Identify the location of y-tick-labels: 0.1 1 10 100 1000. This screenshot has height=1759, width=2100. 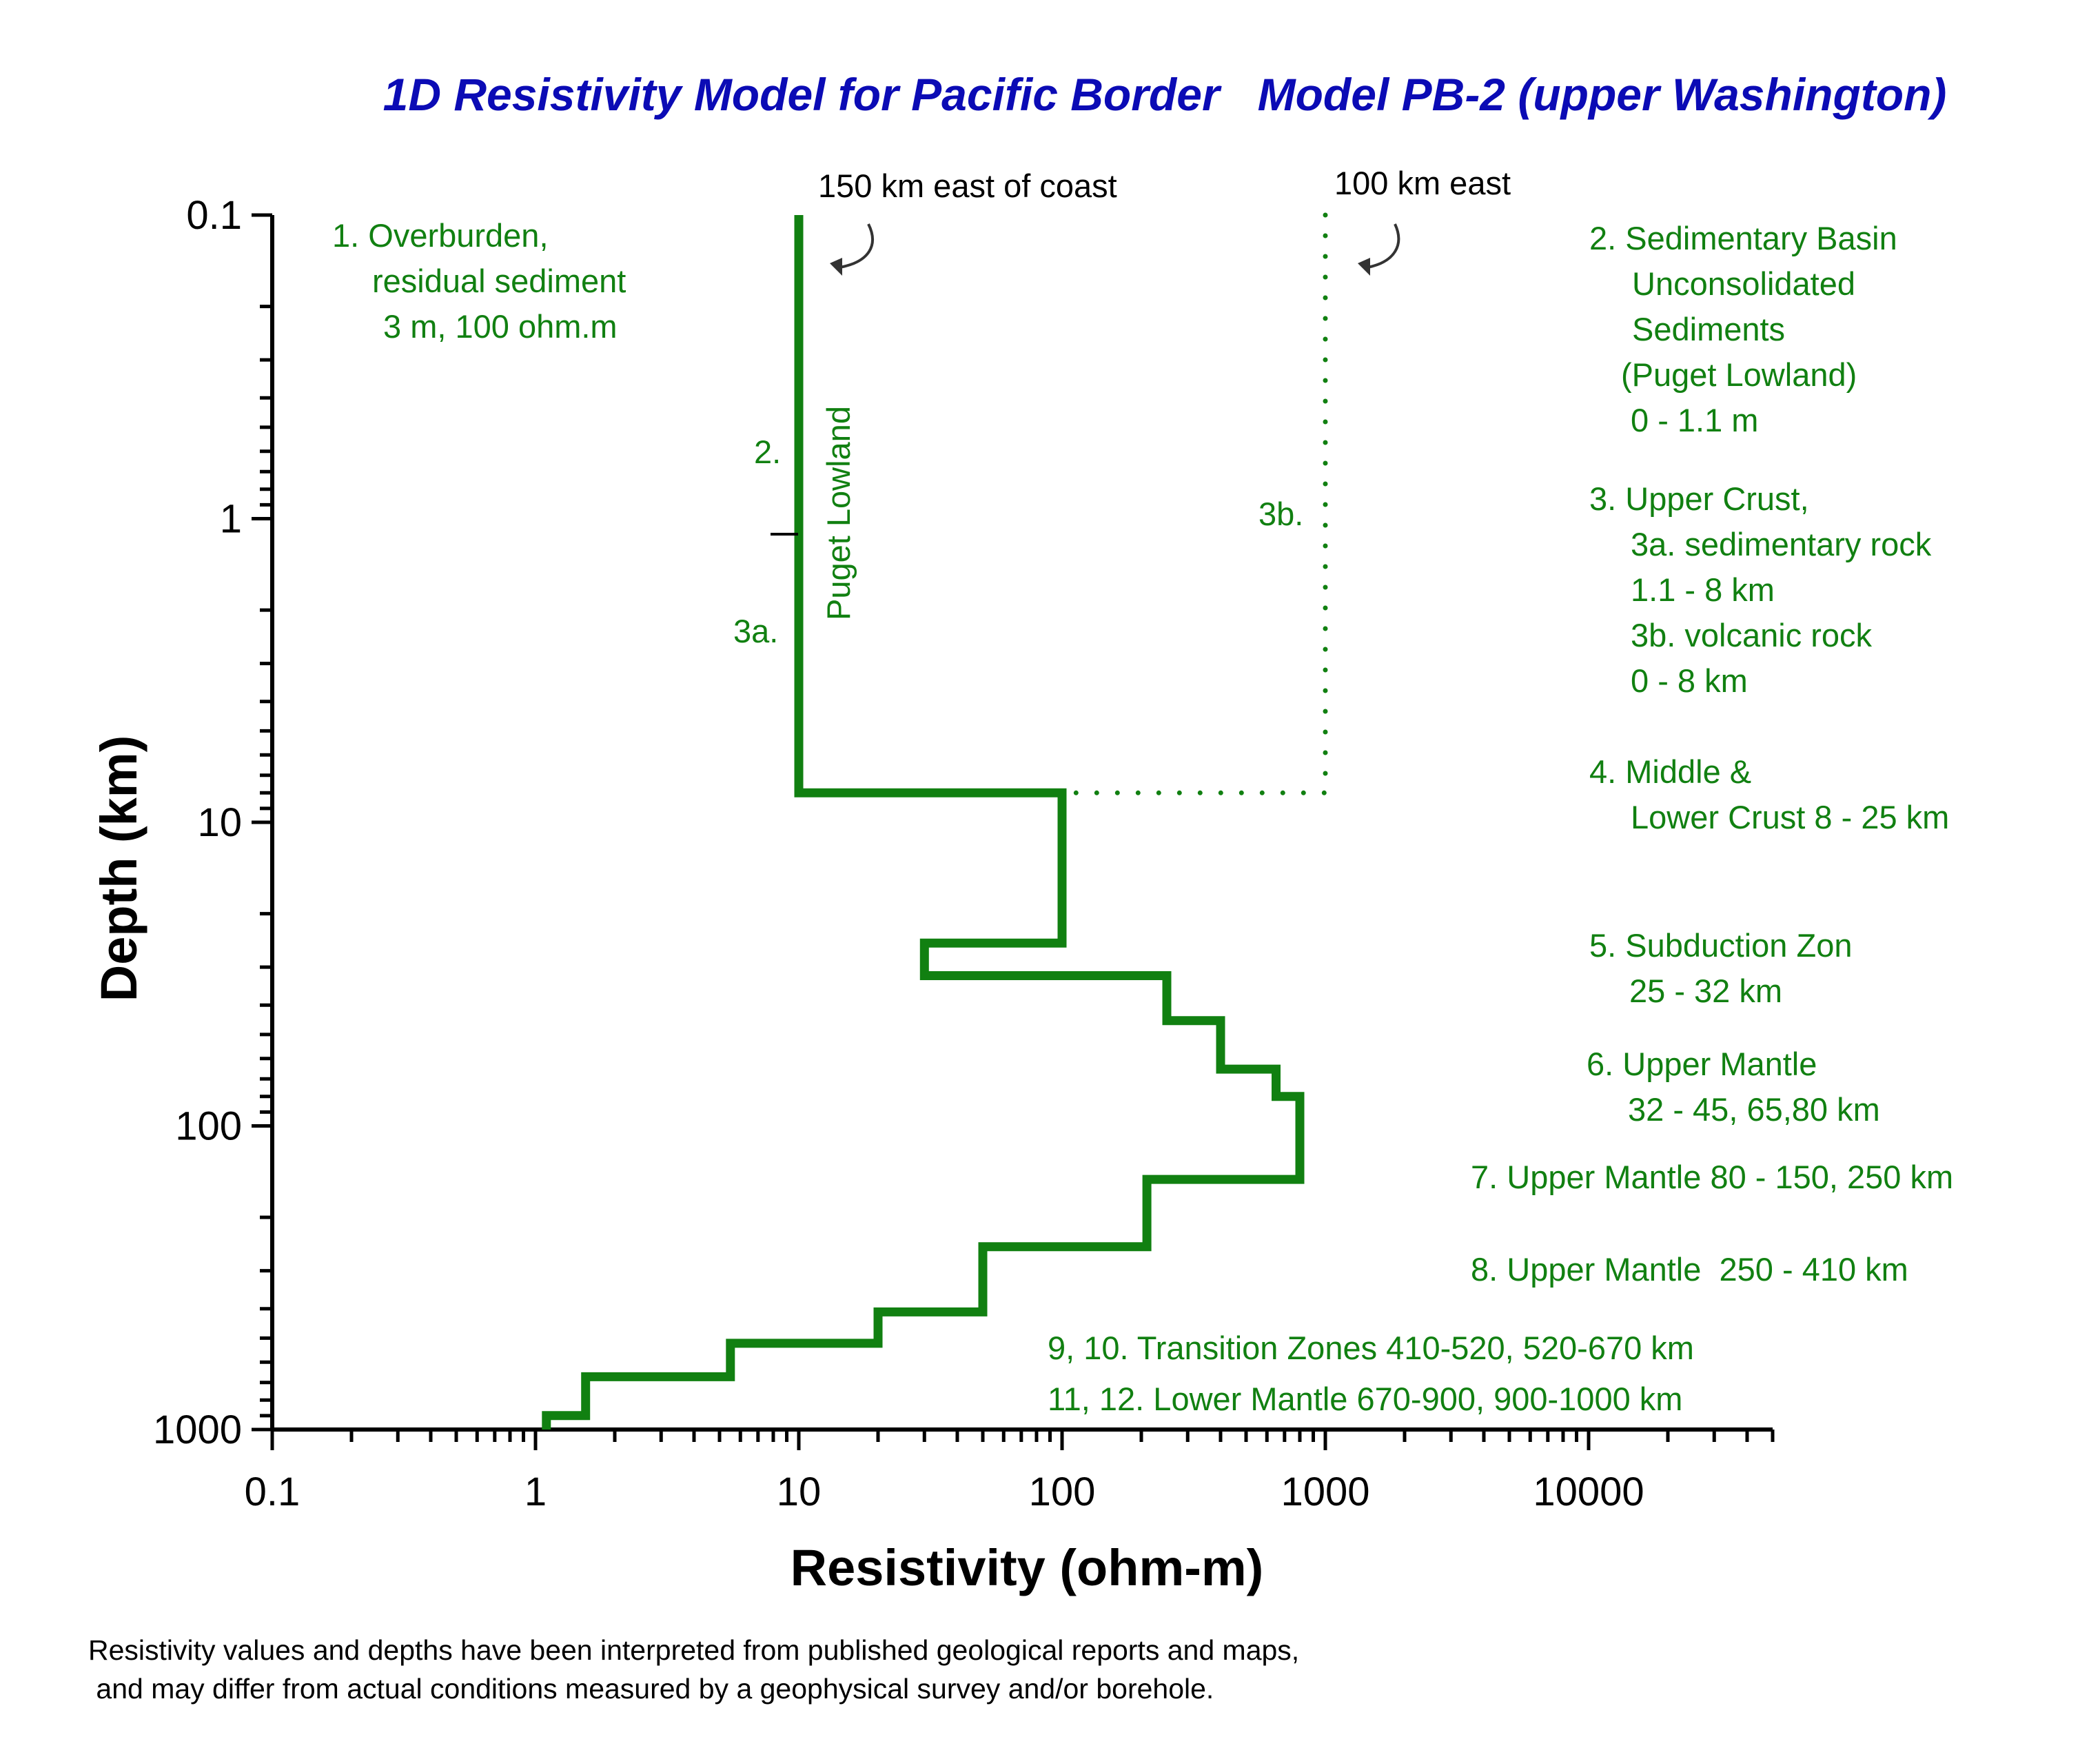
(197, 822).